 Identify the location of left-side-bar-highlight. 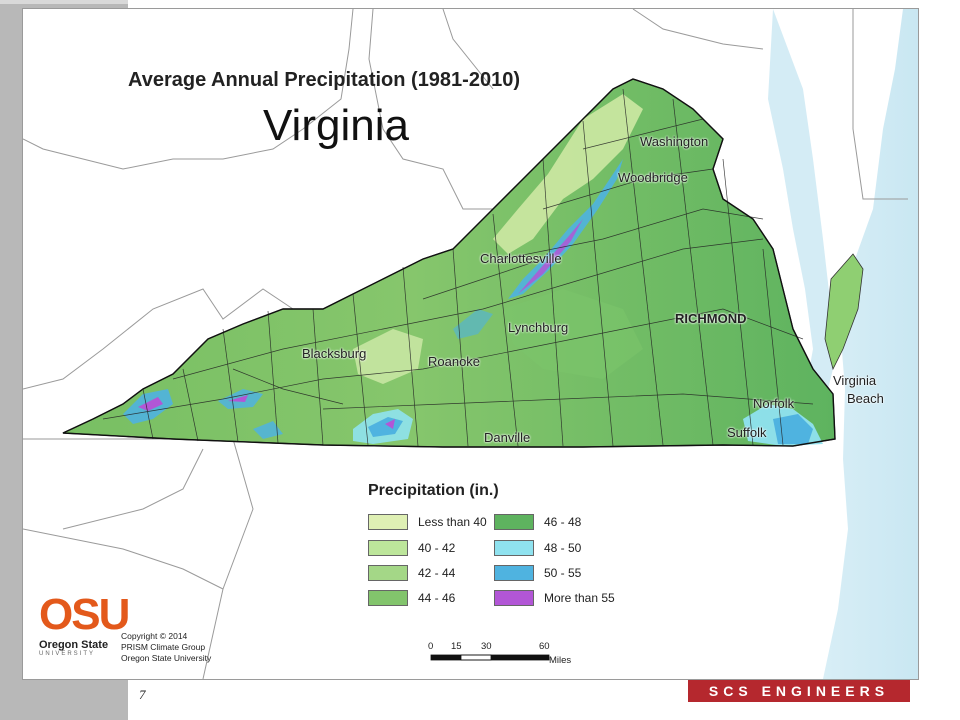
(64, 2).